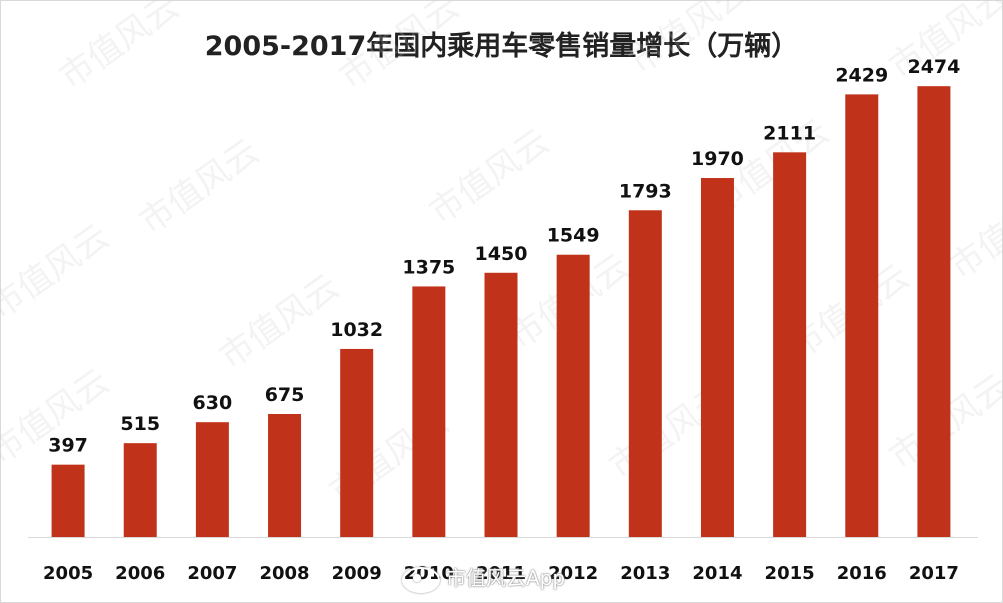  I want to click on bar-2008, so click(285, 475).